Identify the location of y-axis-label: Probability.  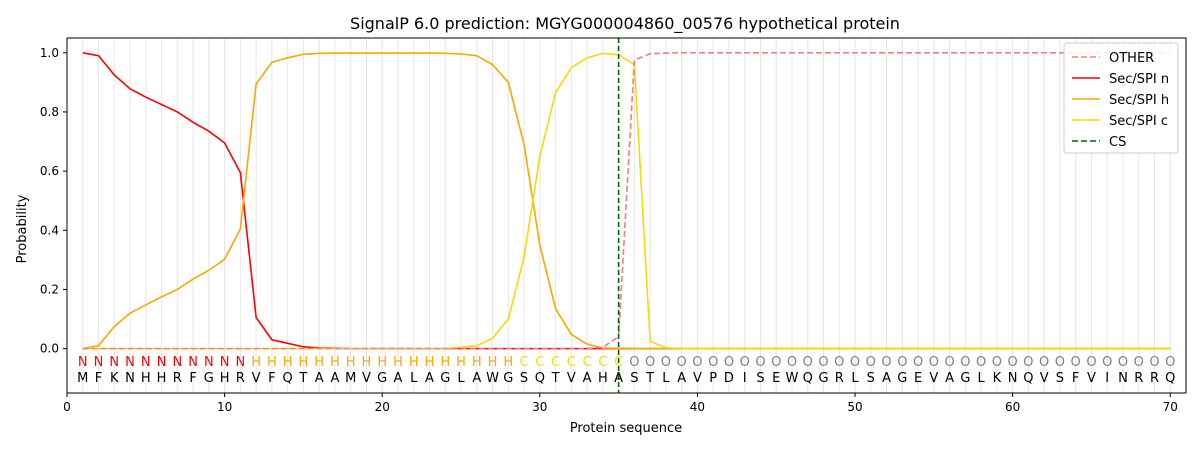
(22, 228).